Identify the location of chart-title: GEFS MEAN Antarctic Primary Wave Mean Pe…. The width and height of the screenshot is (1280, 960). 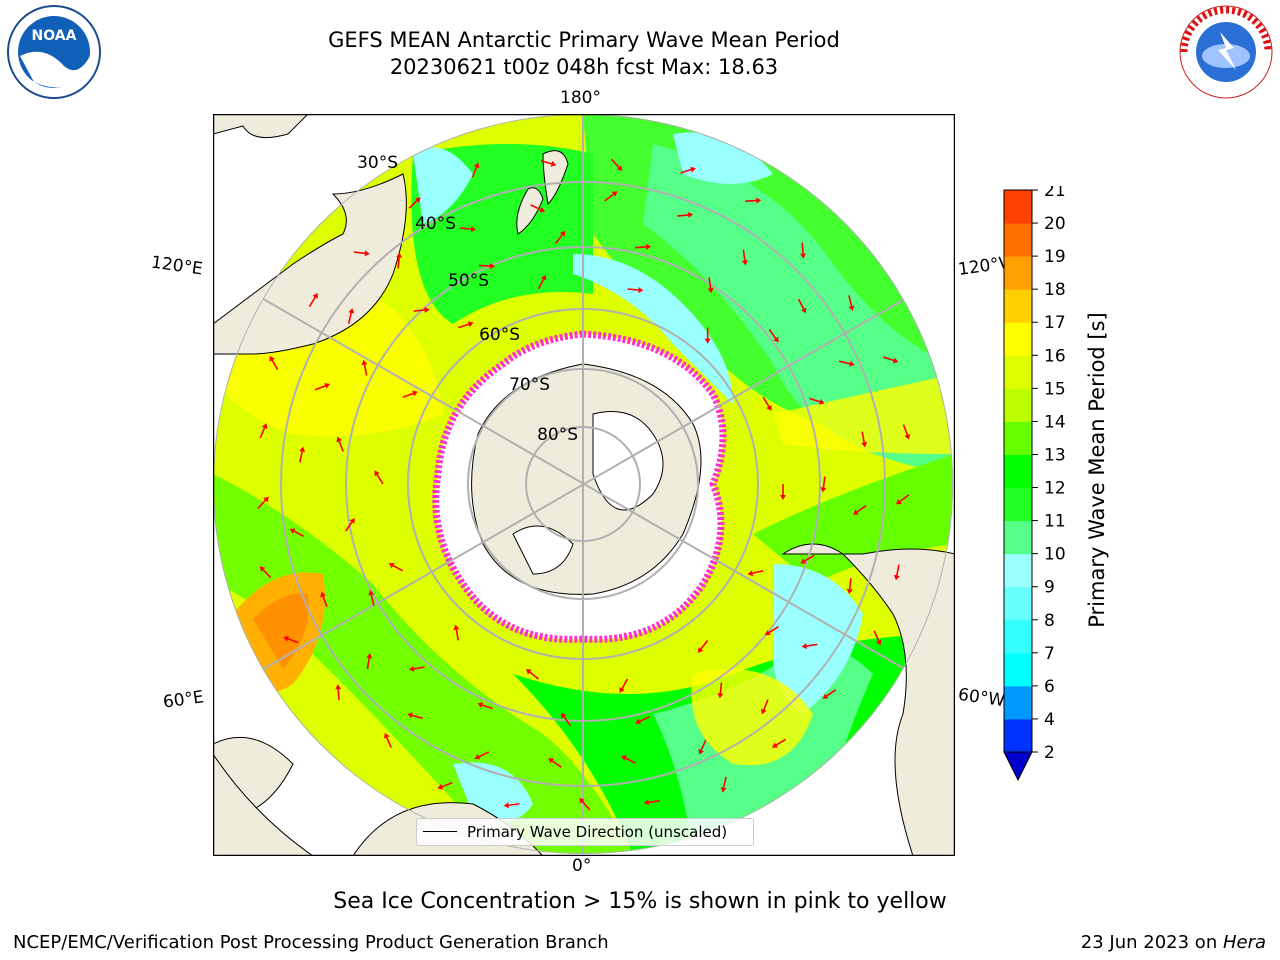
(584, 40).